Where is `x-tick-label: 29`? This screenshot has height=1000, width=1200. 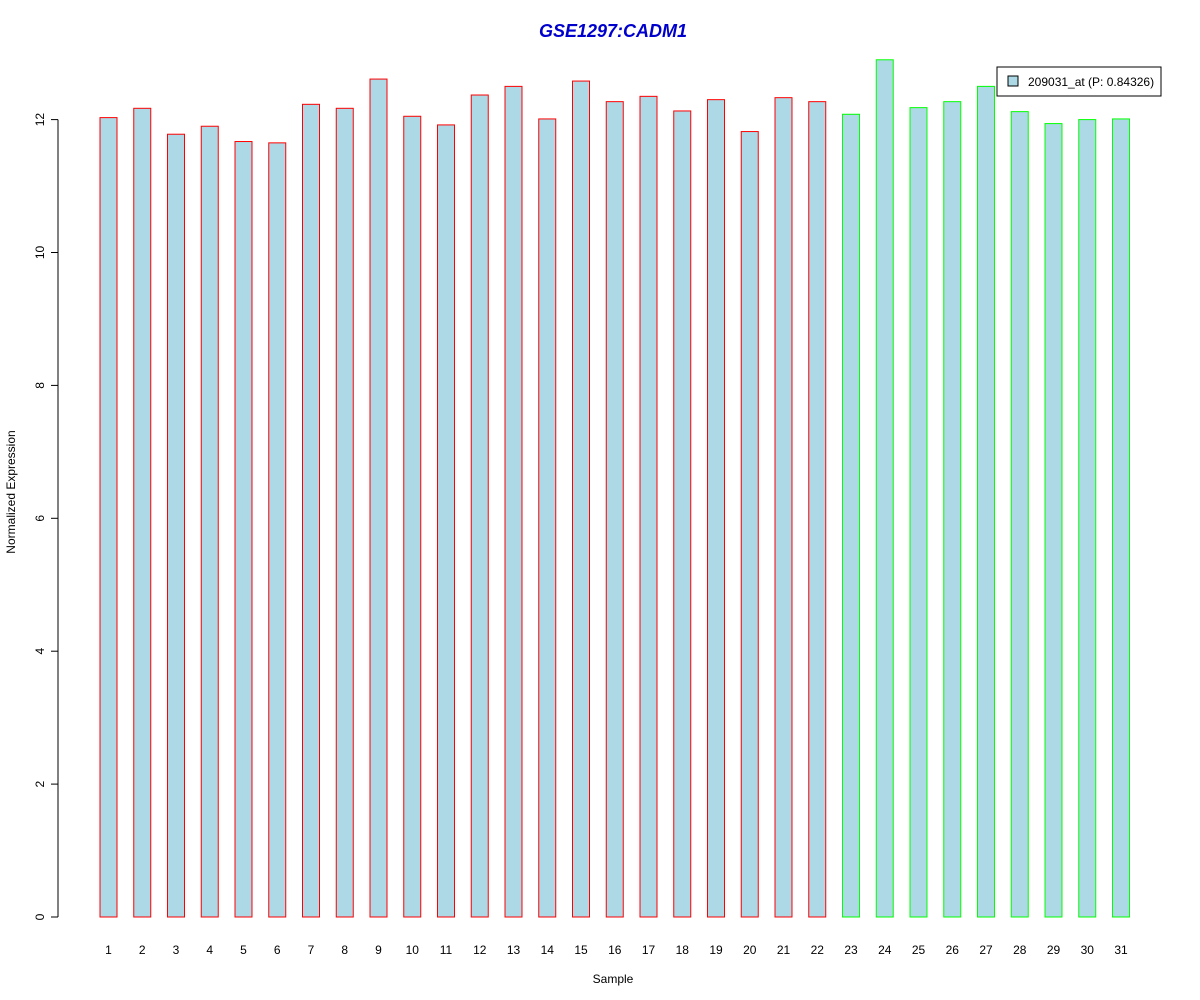
x-tick-label: 29 is located at coordinates (1054, 950).